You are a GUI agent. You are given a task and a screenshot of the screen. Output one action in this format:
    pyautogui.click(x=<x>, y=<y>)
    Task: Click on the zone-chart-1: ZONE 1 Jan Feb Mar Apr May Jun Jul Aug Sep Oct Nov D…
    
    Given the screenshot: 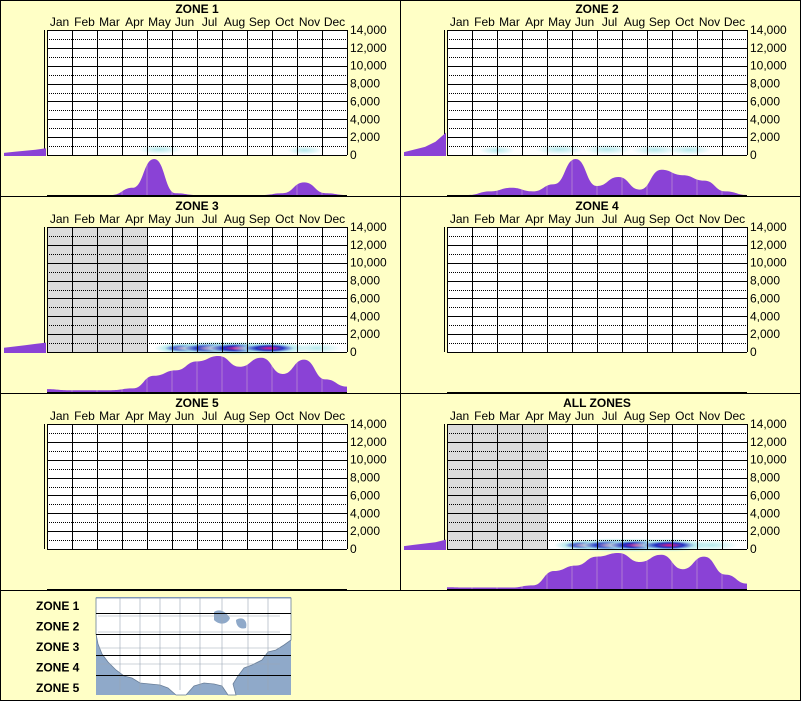 What is the action you would take?
    pyautogui.click(x=195, y=99)
    